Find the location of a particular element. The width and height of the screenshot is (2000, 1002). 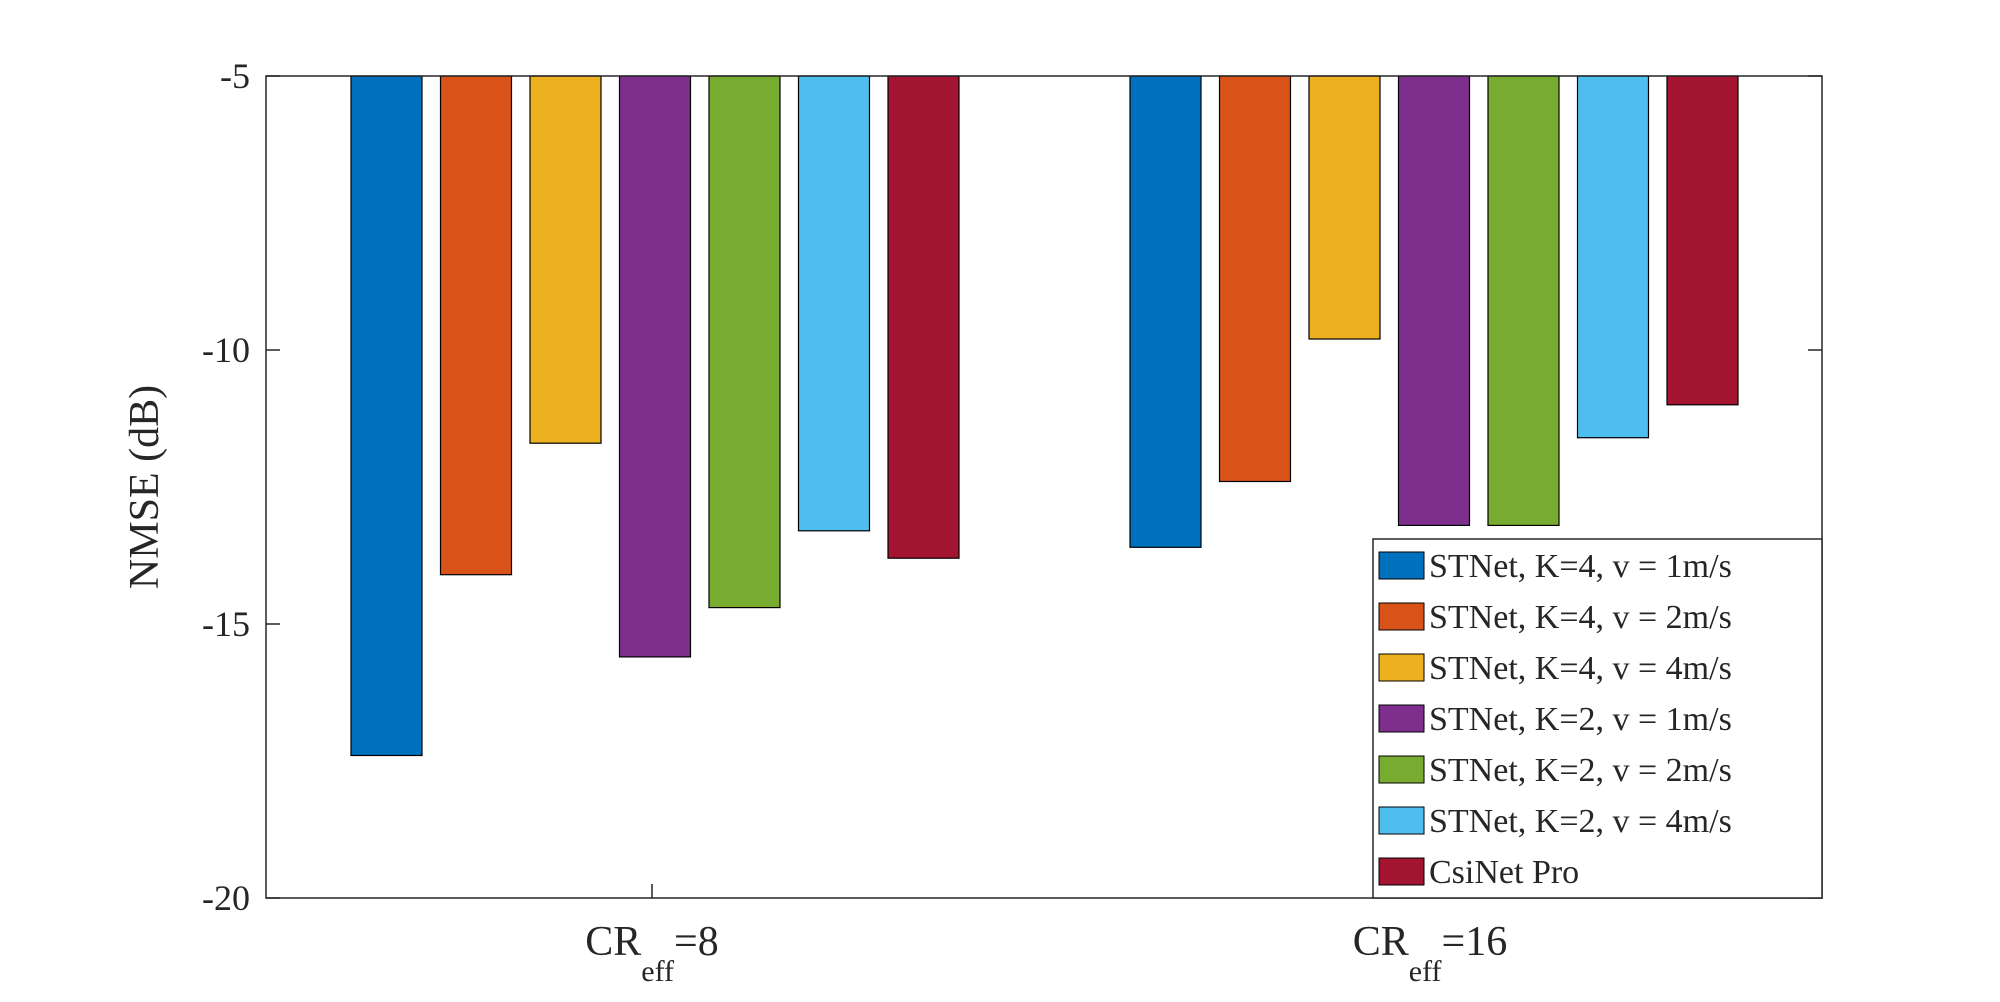

legend-label-1: STNet, K=4, v = 2m/s is located at coordinates (1580, 617).